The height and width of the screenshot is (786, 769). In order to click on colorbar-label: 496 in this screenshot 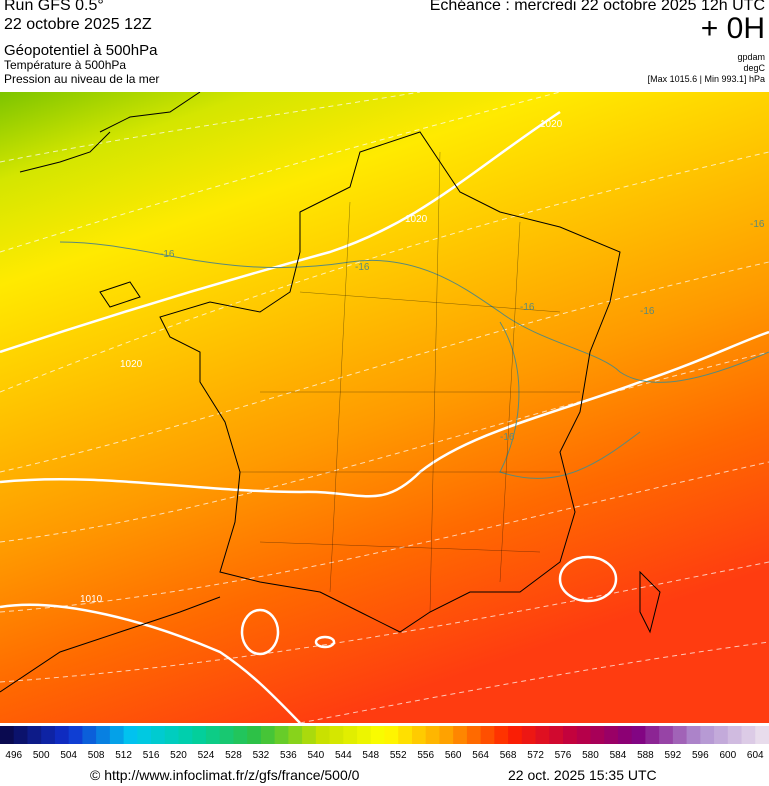, I will do `click(14, 755)`.